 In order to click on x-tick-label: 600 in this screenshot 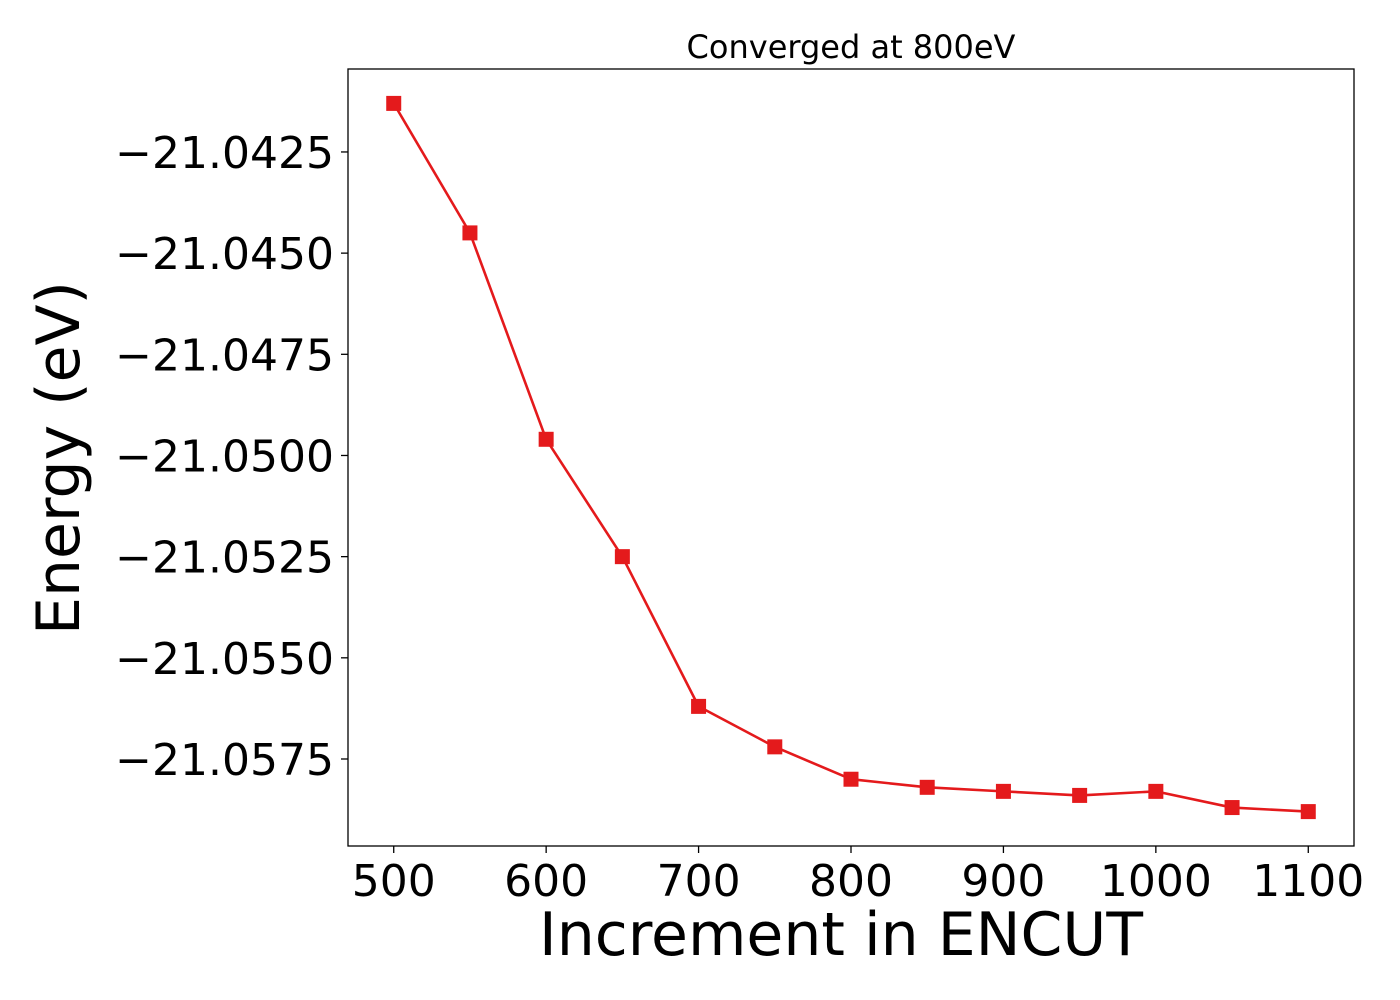, I will do `click(546, 881)`.